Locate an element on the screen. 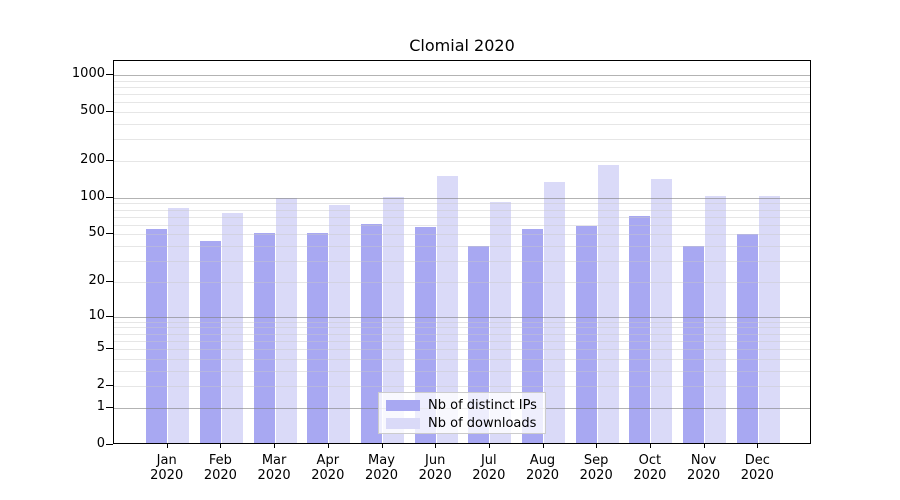 The width and height of the screenshot is (900, 500). x-tick-label-jun: Jun 2020 is located at coordinates (435, 468).